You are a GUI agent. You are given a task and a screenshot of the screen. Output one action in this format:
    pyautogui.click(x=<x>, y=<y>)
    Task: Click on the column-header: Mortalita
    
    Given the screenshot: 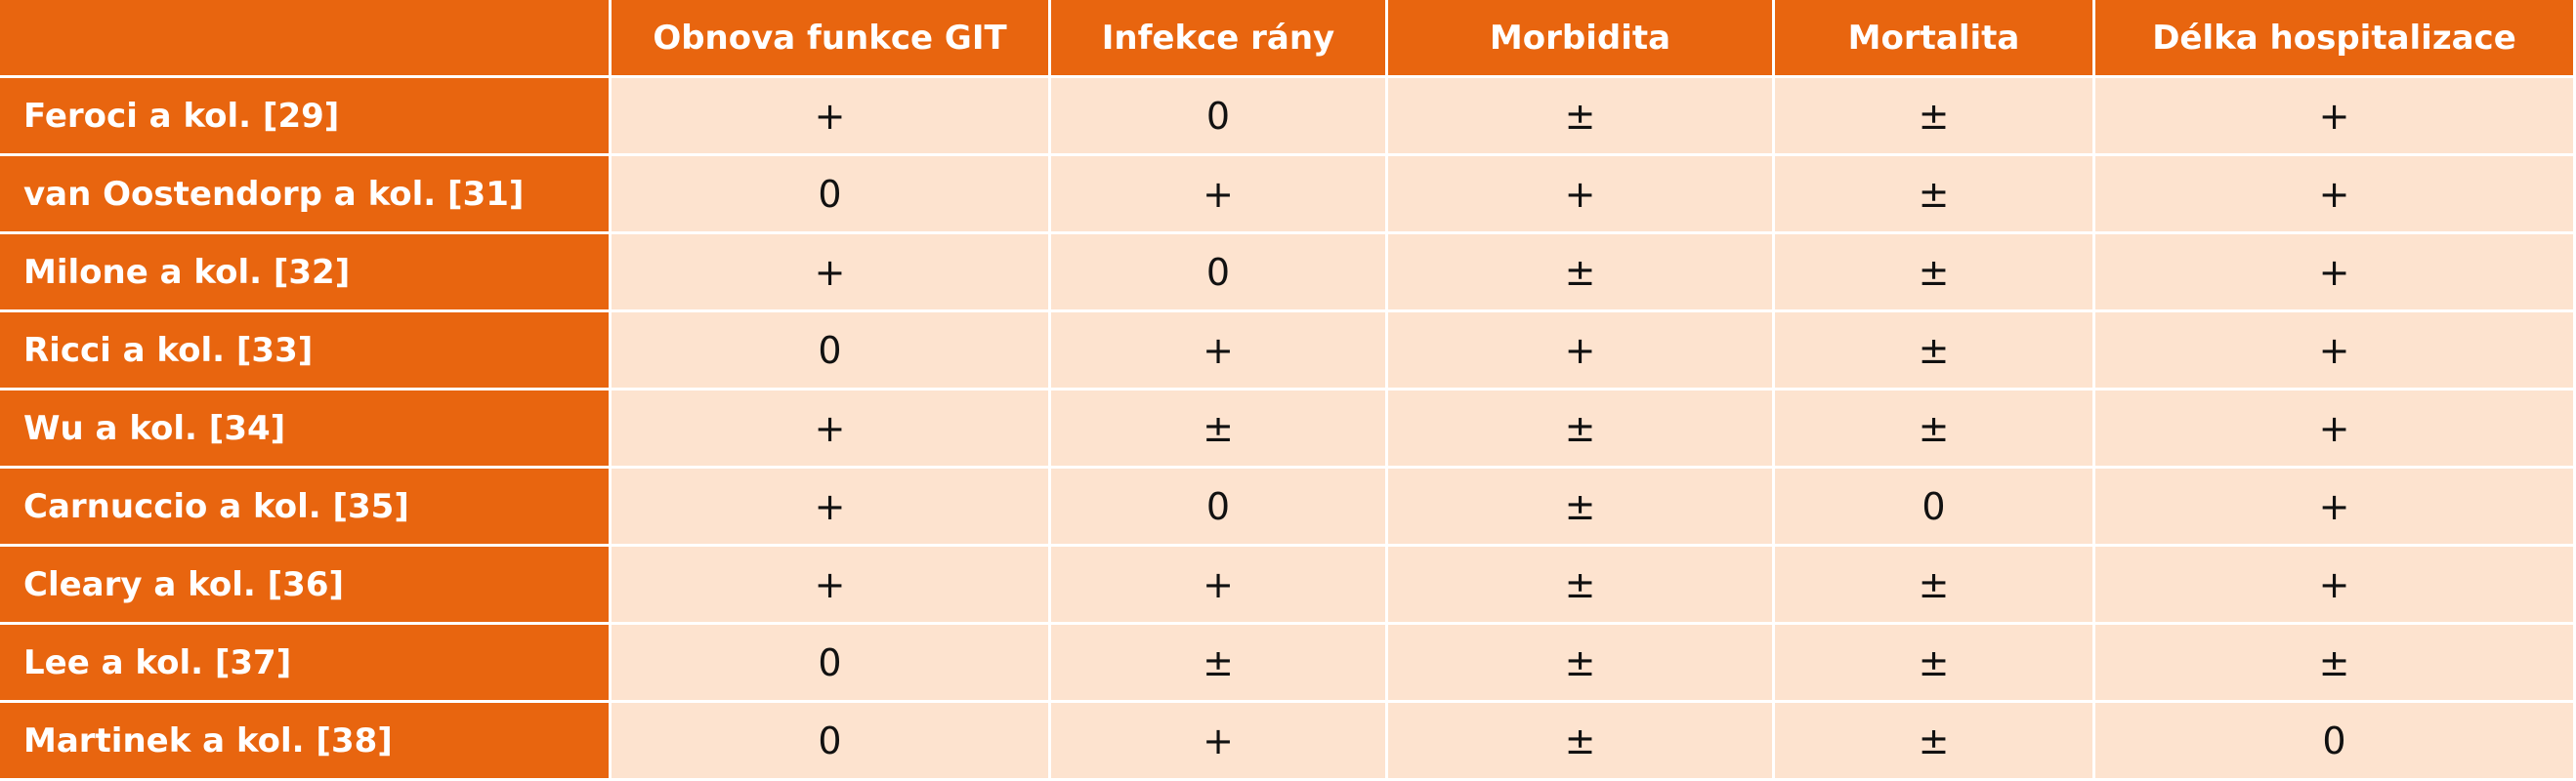 What is the action you would take?
    pyautogui.click(x=1935, y=39)
    